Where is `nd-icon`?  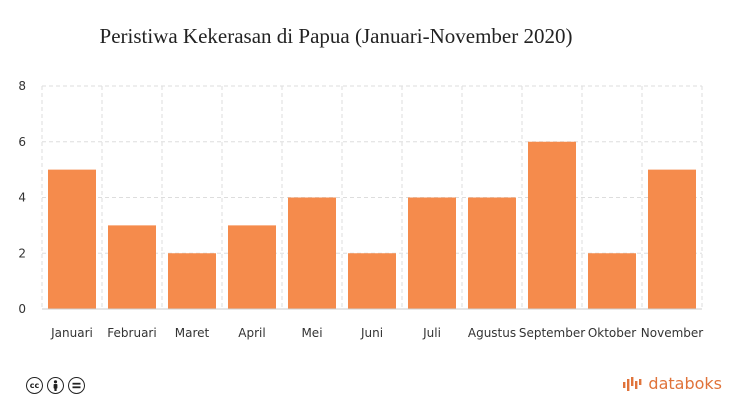 nd-icon is located at coordinates (76, 385).